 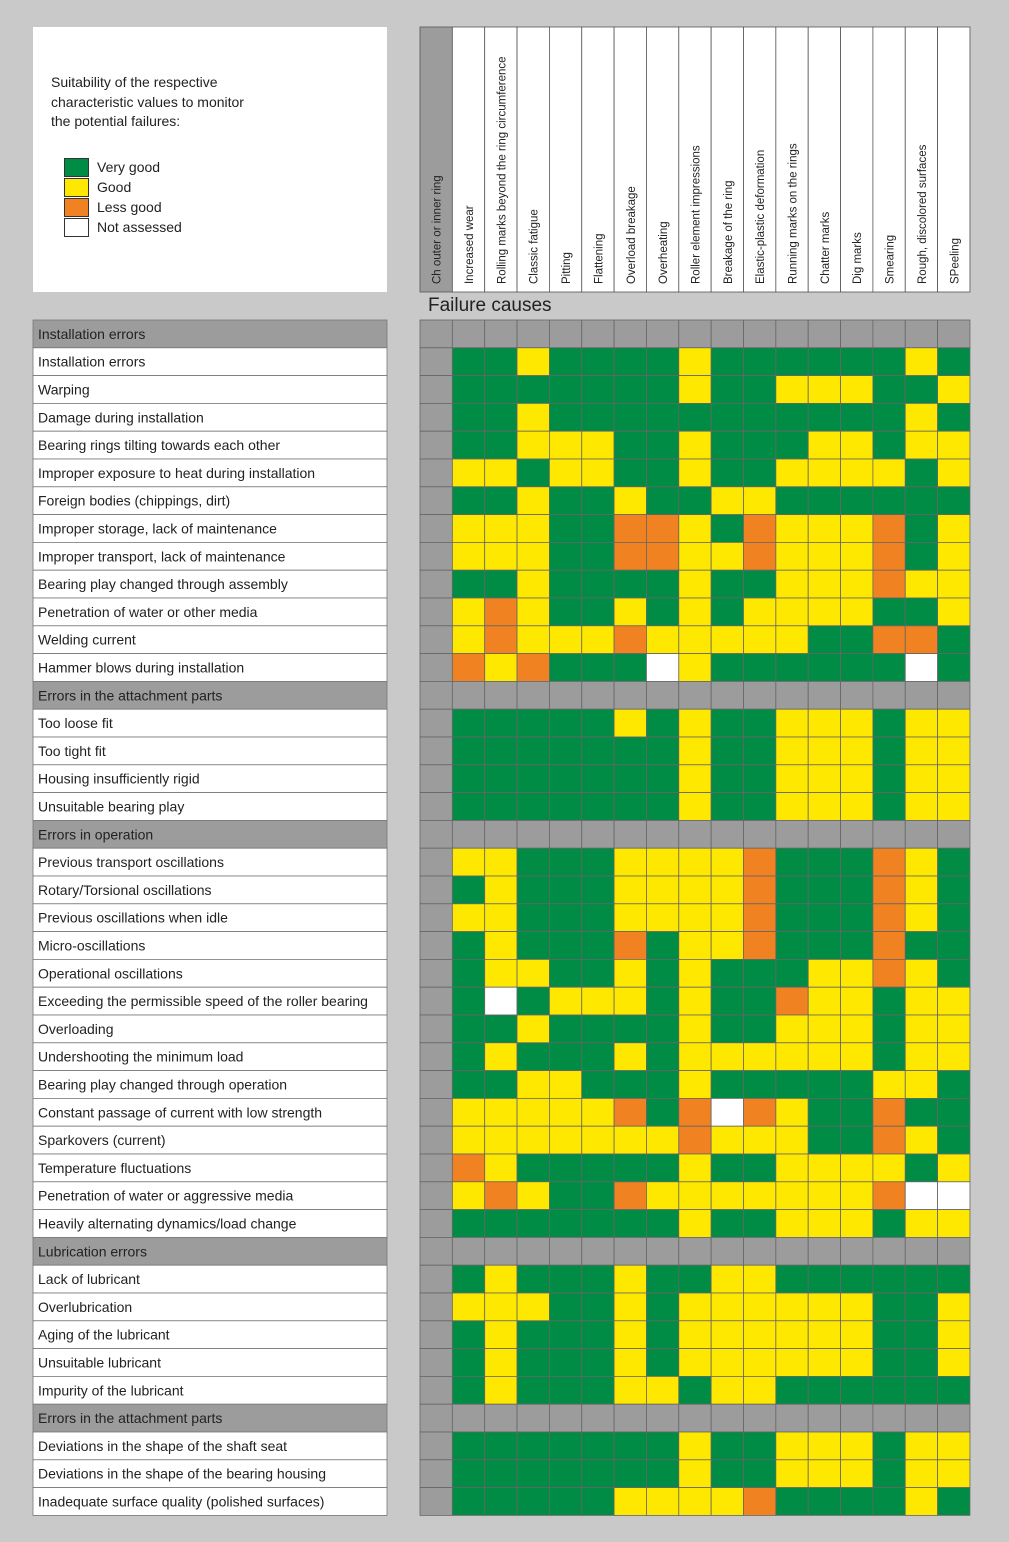 What do you see at coordinates (133, 918) in the screenshot?
I see `row-label: Previous oscillations when idle` at bounding box center [133, 918].